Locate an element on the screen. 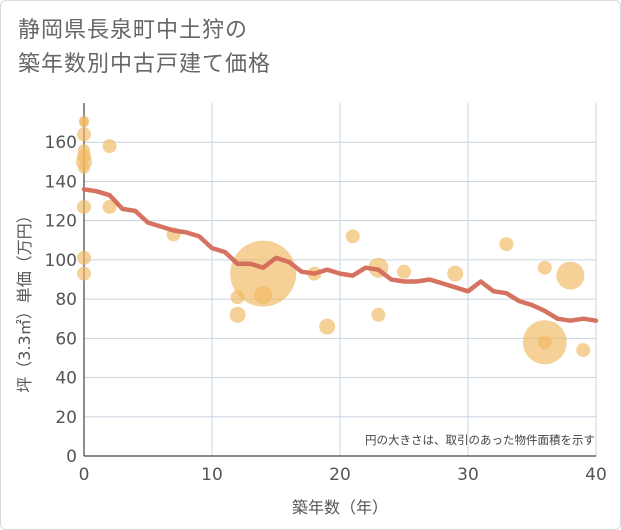 Image resolution: width=621 pixels, height=530 pixels. chart-title: 静岡県長泉町中土狩の 築年数別中古戸建て価格 is located at coordinates (144, 48).